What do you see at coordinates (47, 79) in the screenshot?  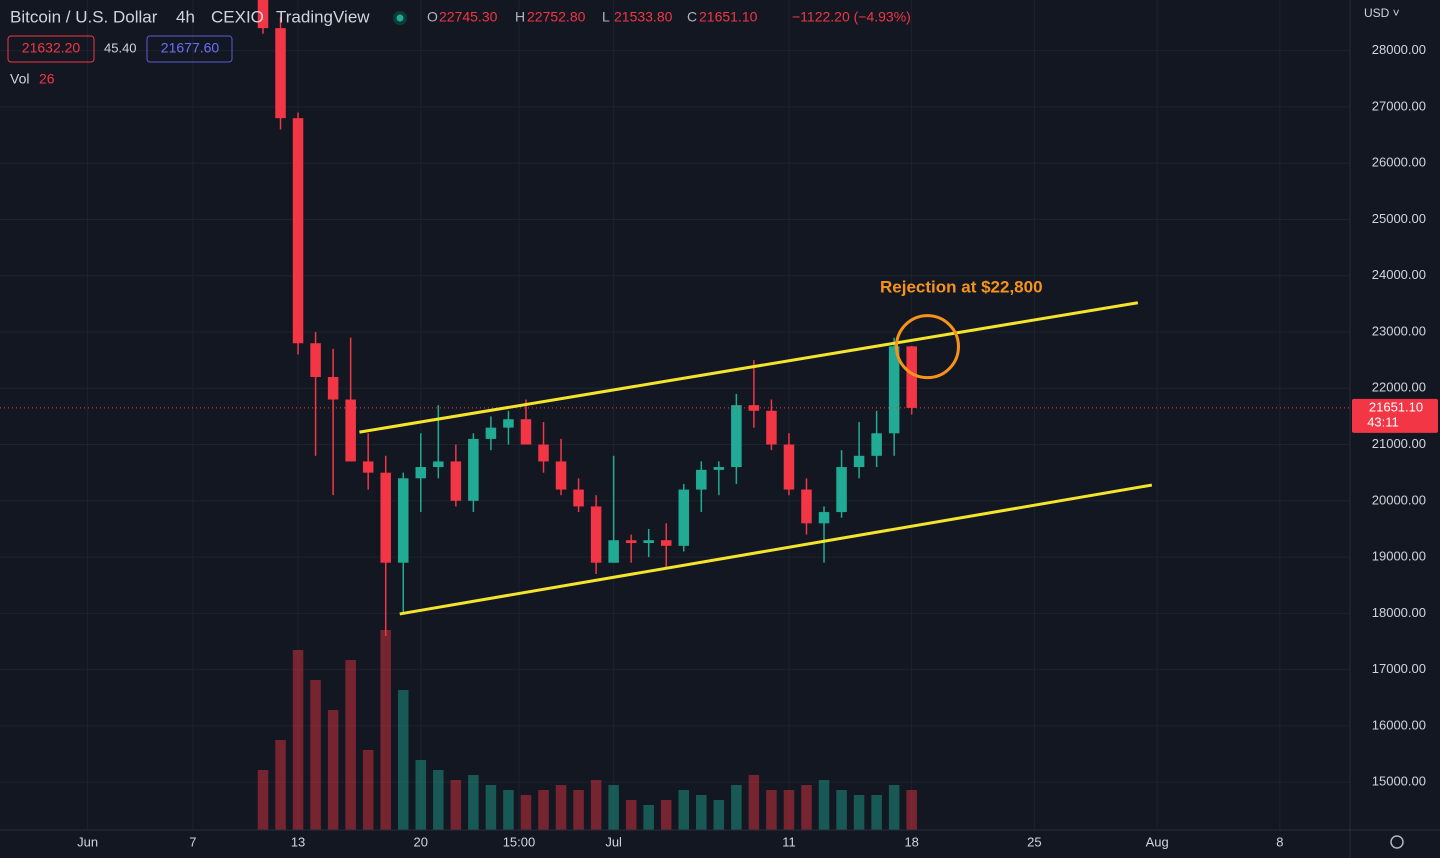 I see `volume-value: 26` at bounding box center [47, 79].